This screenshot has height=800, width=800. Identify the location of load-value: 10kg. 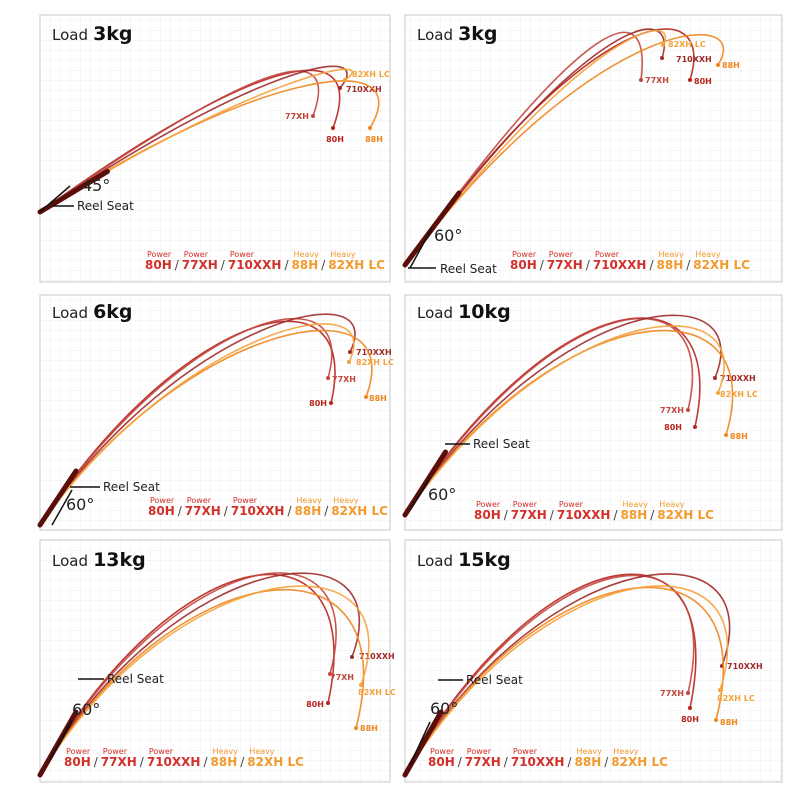
(484, 312).